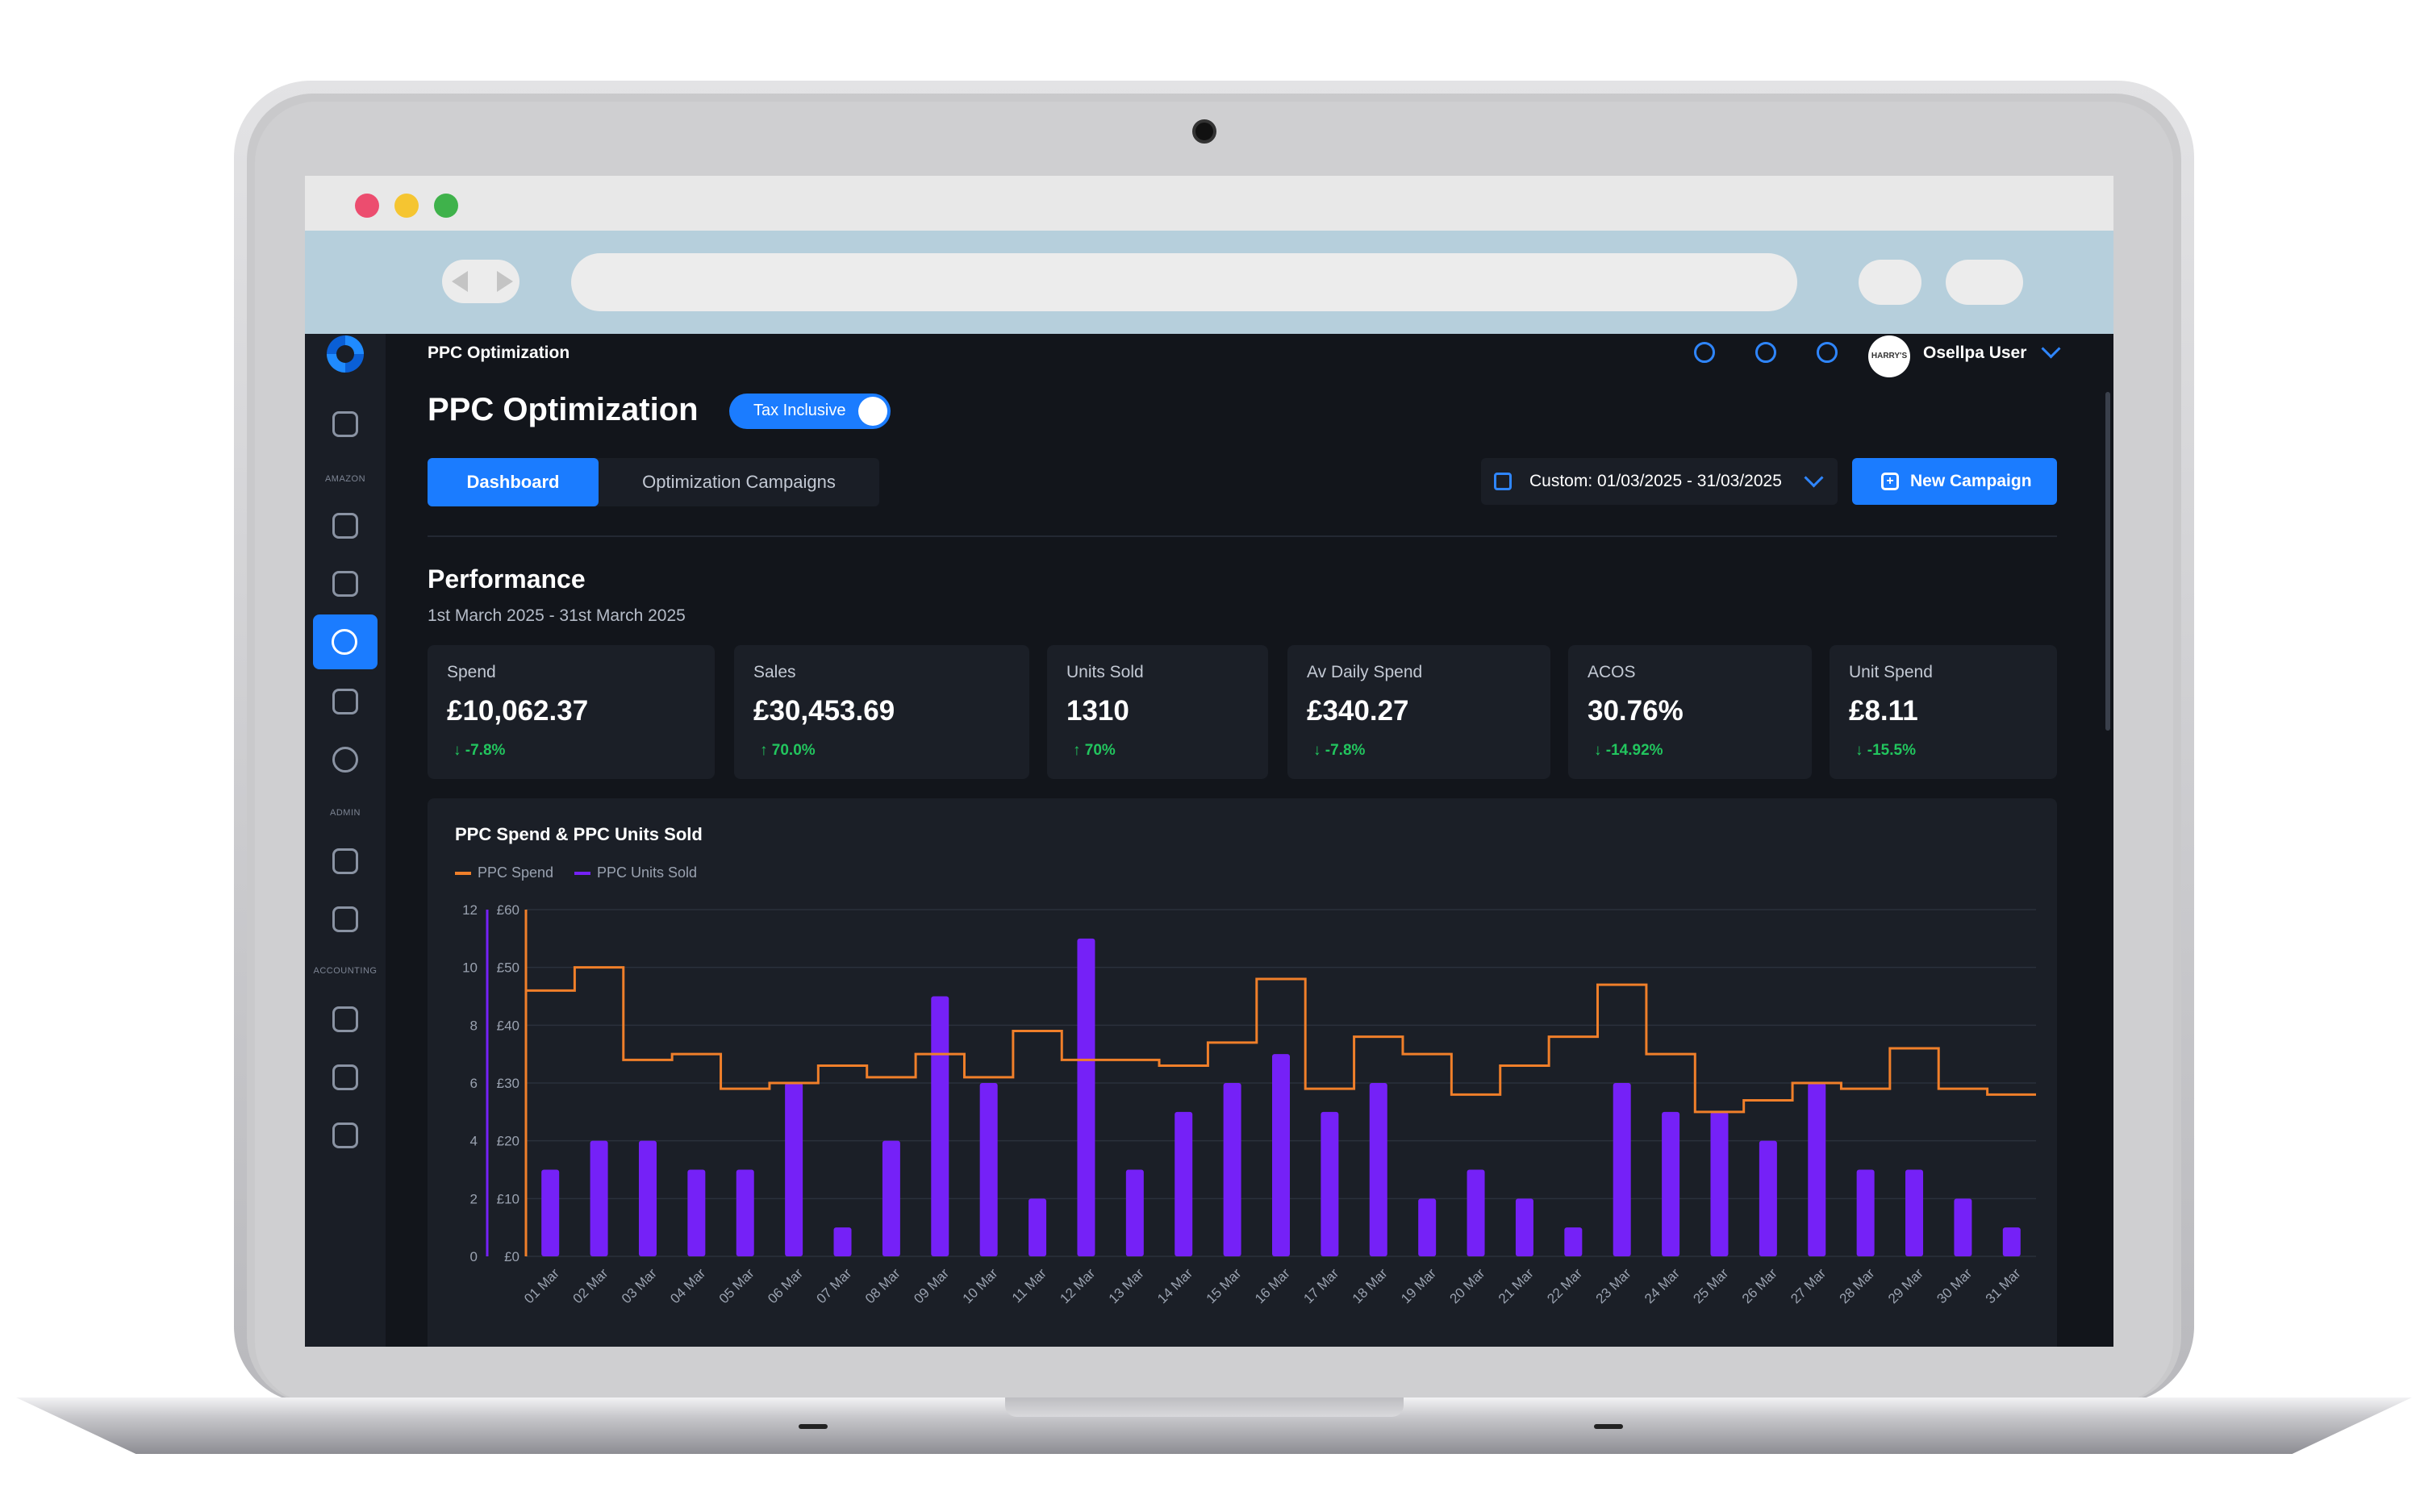 Image resolution: width=2420 pixels, height=1512 pixels. I want to click on sidebar-item-ppc, so click(345, 642).